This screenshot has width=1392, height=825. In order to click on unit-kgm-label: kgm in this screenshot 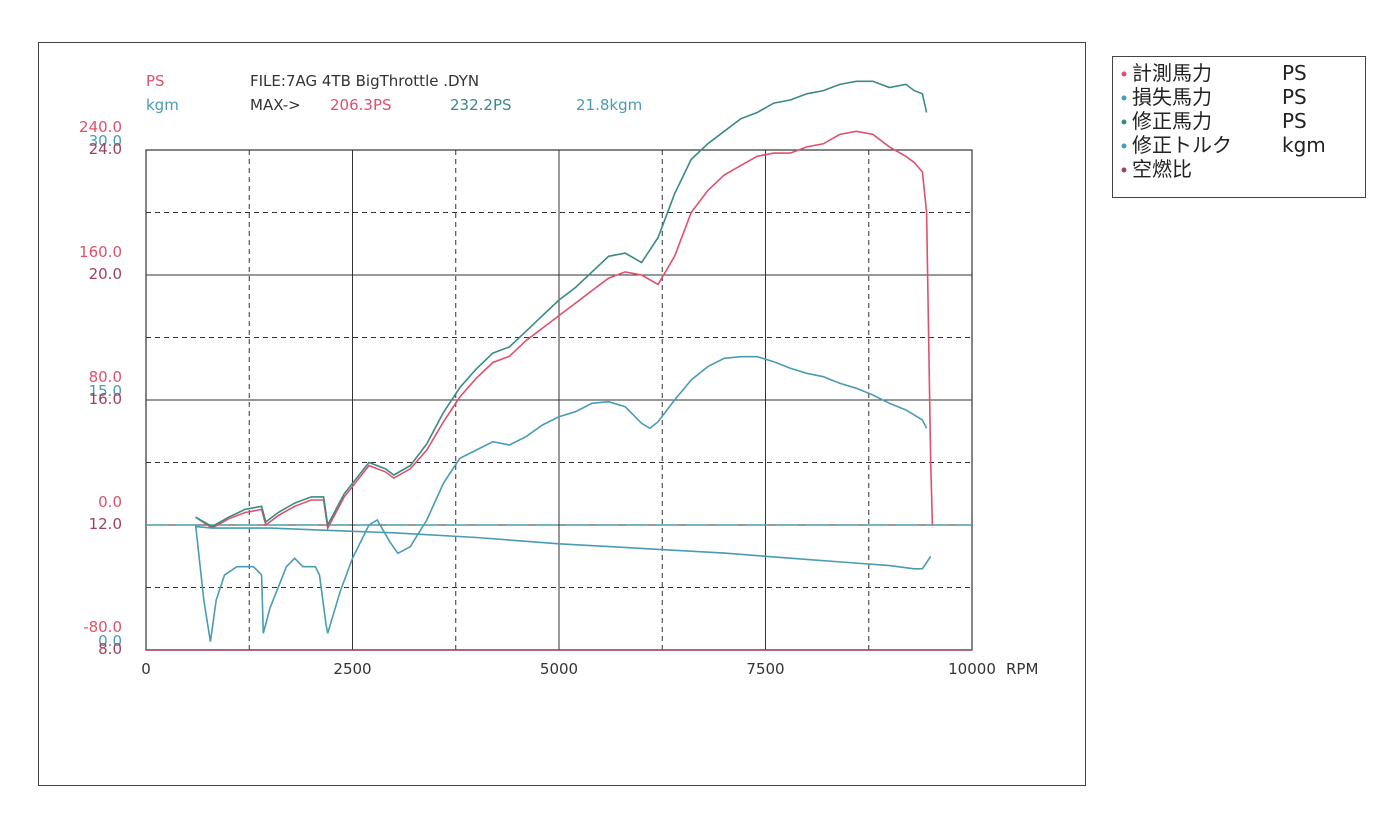, I will do `click(162, 105)`.